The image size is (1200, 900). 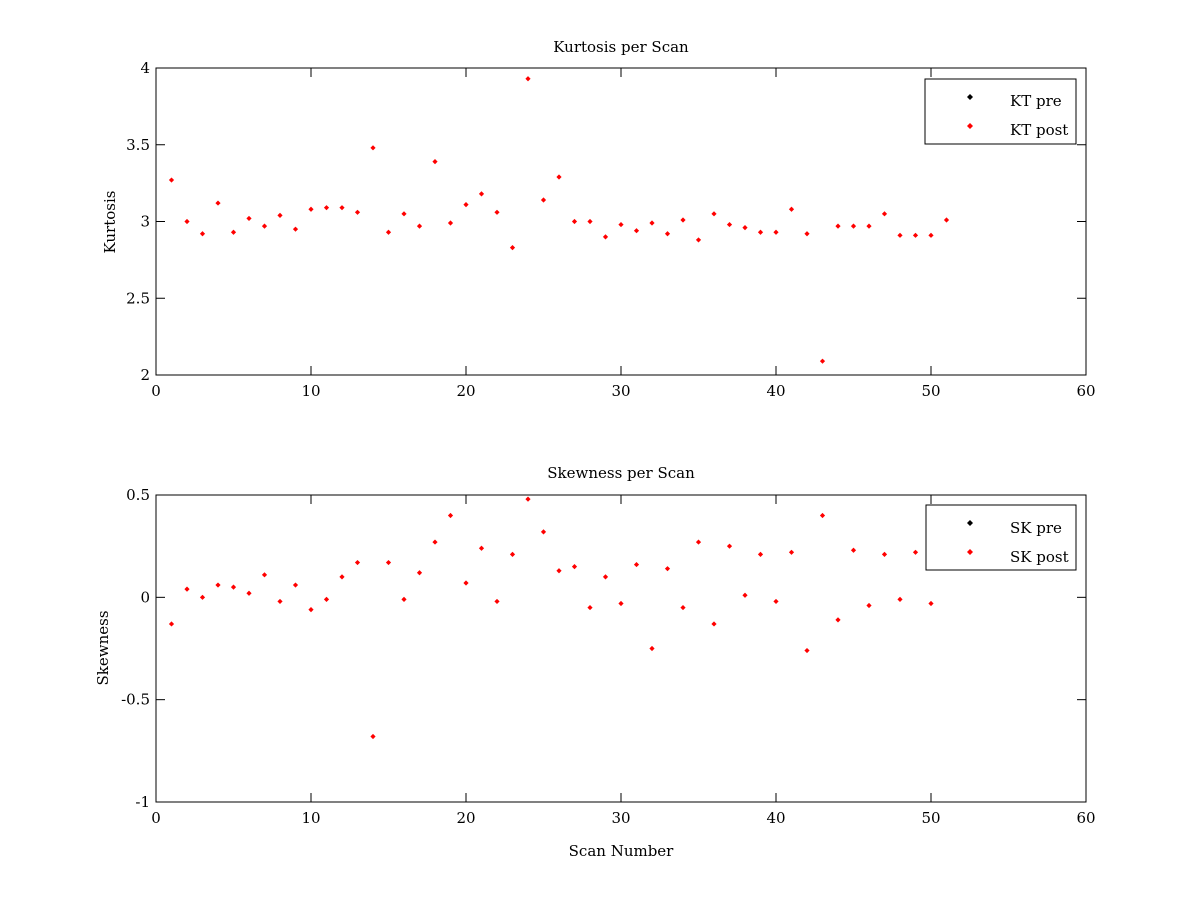 What do you see at coordinates (145, 68) in the screenshot?
I see `y-tick-label: 4` at bounding box center [145, 68].